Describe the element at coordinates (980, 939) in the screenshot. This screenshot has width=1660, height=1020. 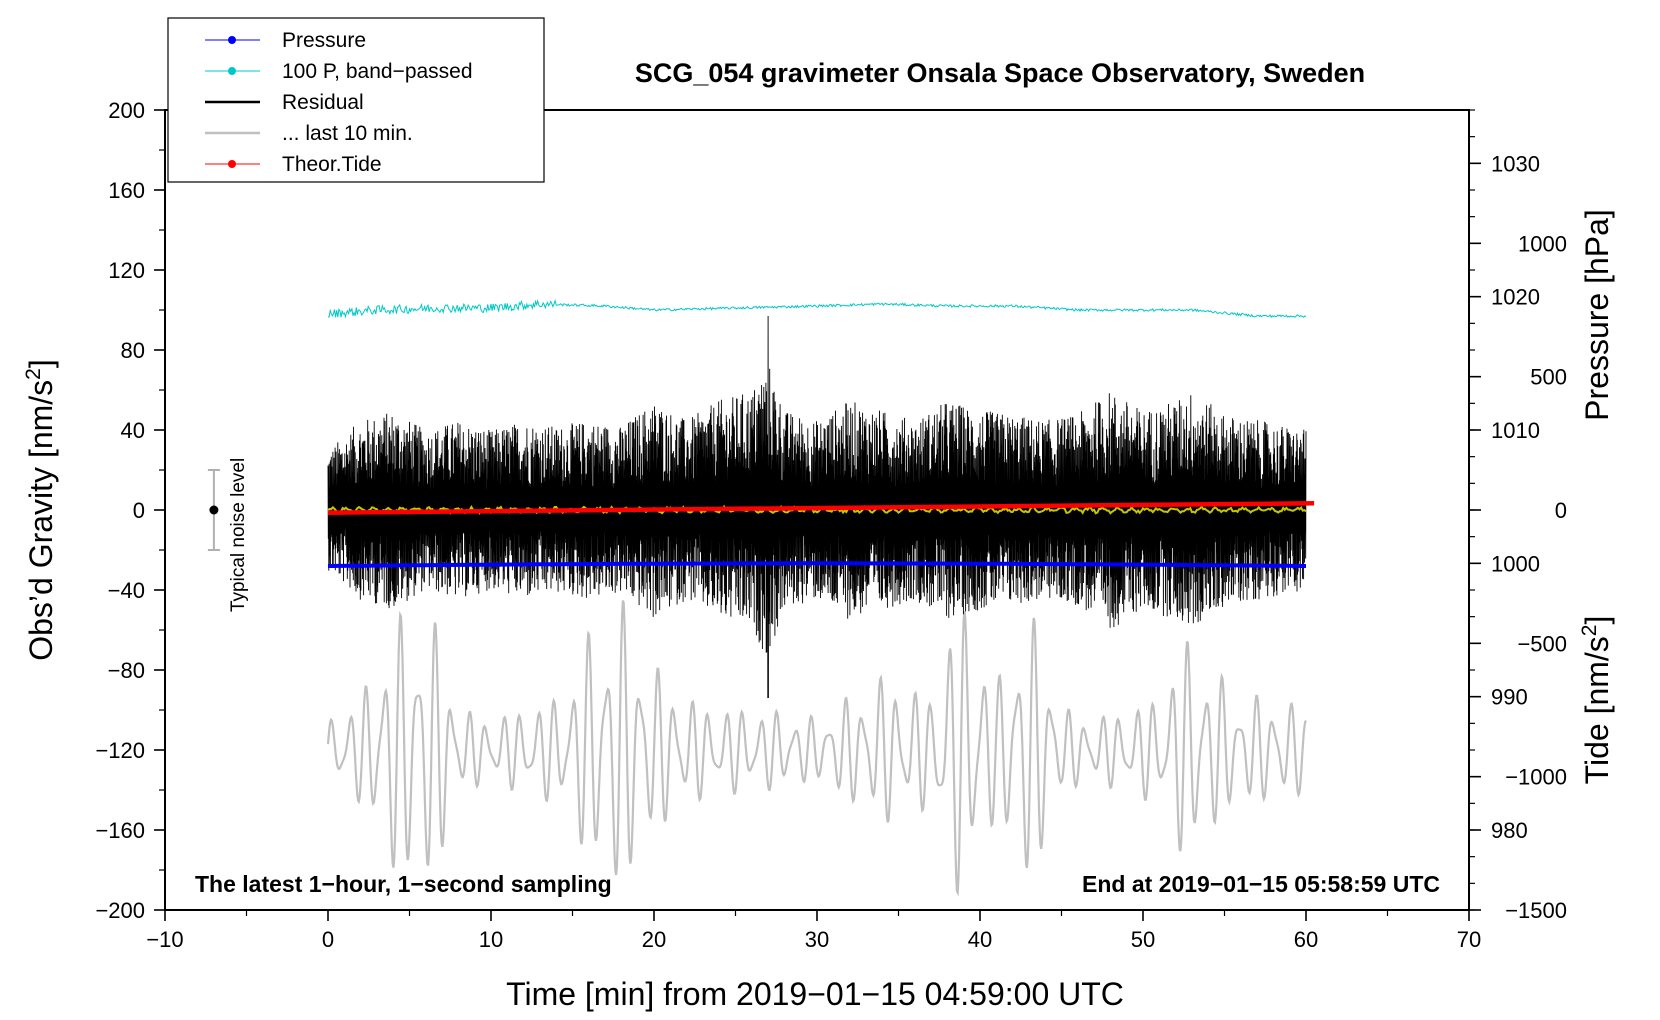
I see `x-tick-label: 40` at that location.